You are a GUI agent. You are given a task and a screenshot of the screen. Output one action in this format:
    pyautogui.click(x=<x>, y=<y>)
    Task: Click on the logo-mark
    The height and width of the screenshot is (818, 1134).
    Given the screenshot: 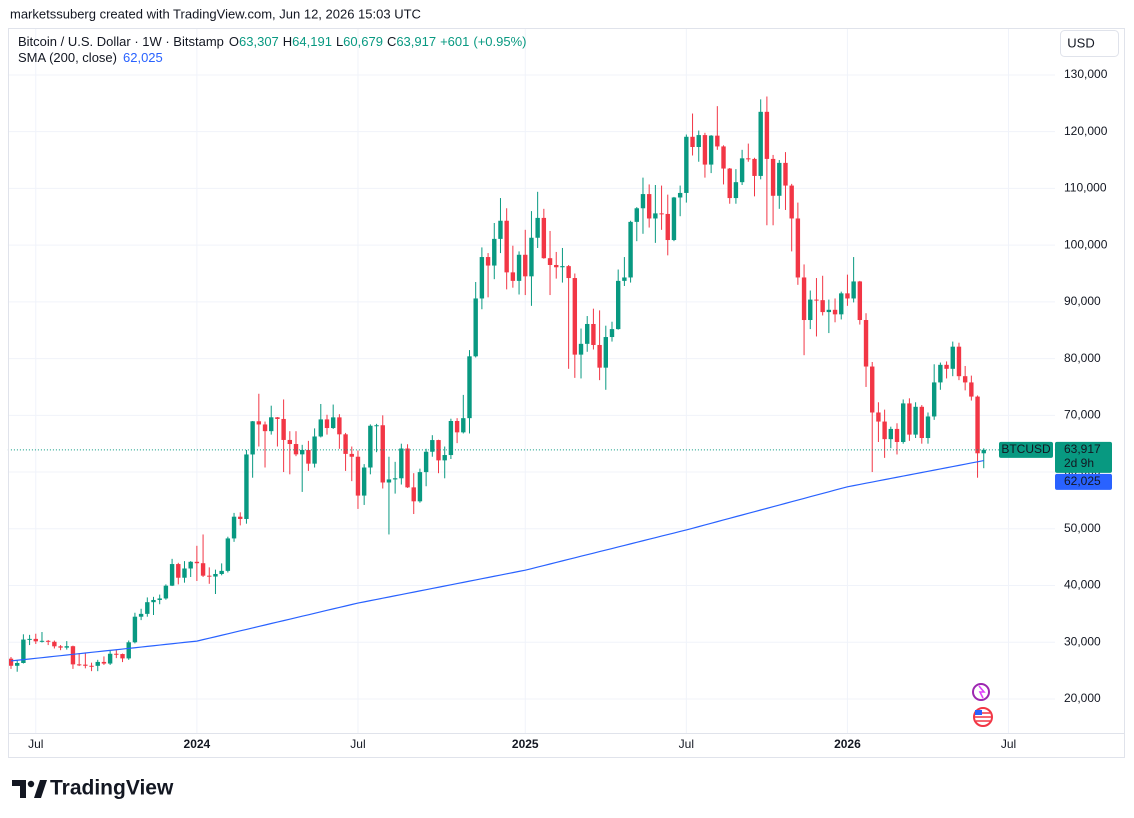 What is the action you would take?
    pyautogui.click(x=31, y=784)
    